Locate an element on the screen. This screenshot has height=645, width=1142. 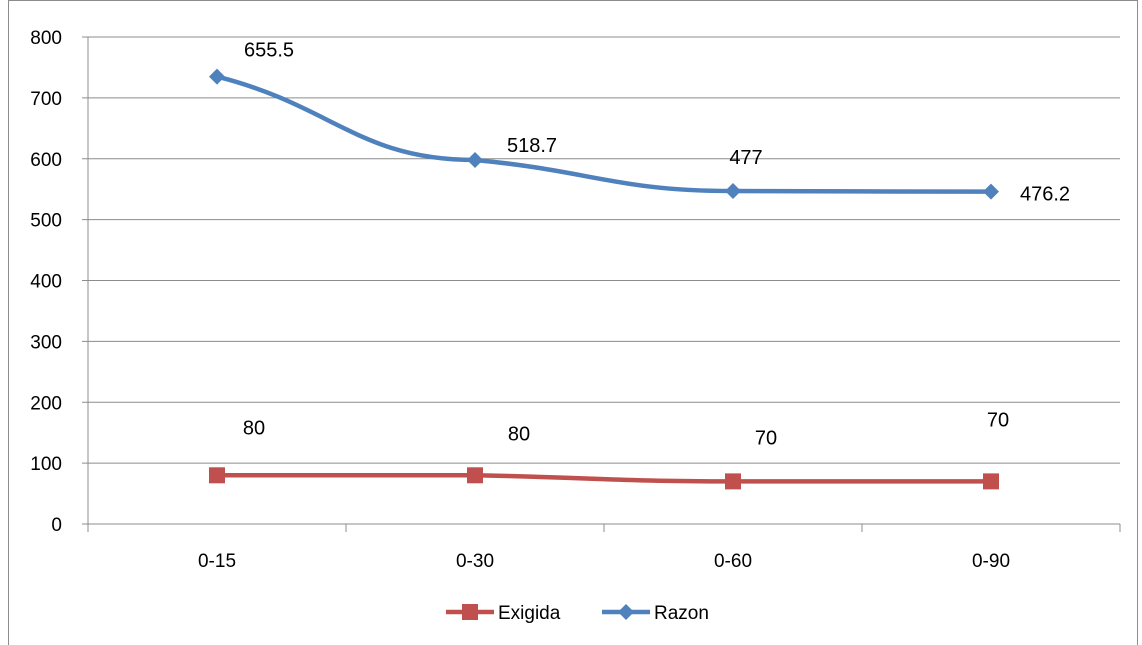
x-tick-label: 0-90 is located at coordinates (991, 561).